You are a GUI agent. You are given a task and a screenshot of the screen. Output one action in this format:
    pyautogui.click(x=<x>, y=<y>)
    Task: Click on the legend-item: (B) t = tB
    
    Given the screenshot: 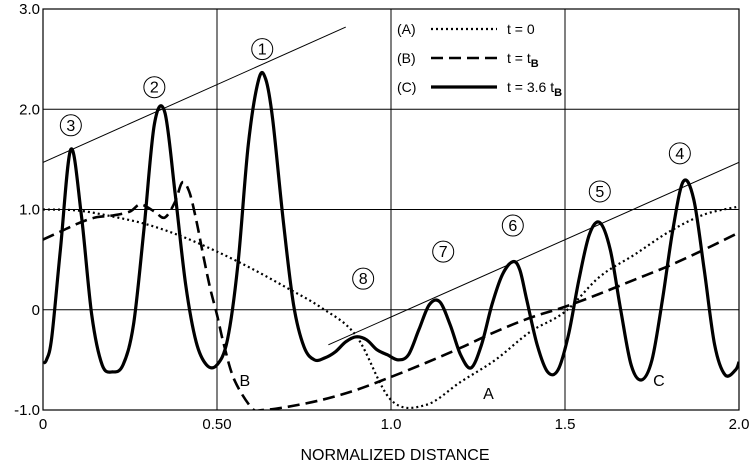 What is the action you would take?
    pyautogui.click(x=468, y=60)
    